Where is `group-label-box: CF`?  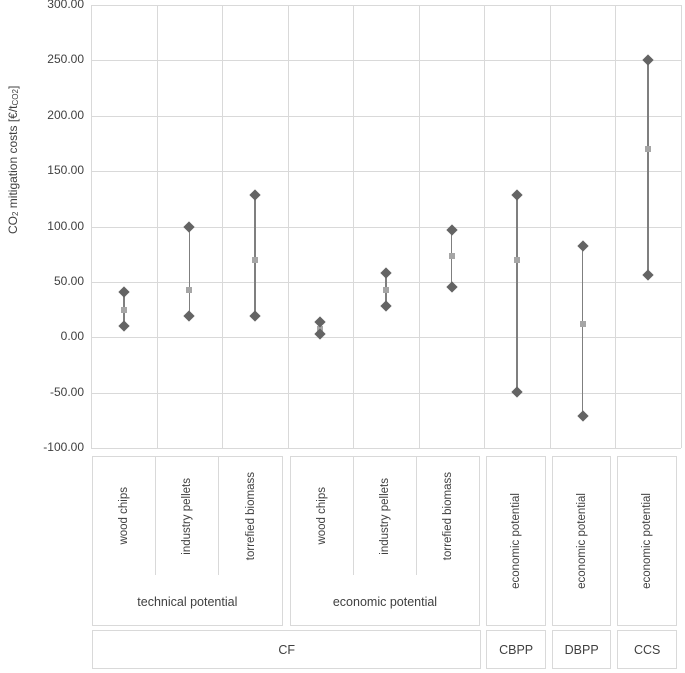 group-label-box: CF is located at coordinates (287, 649).